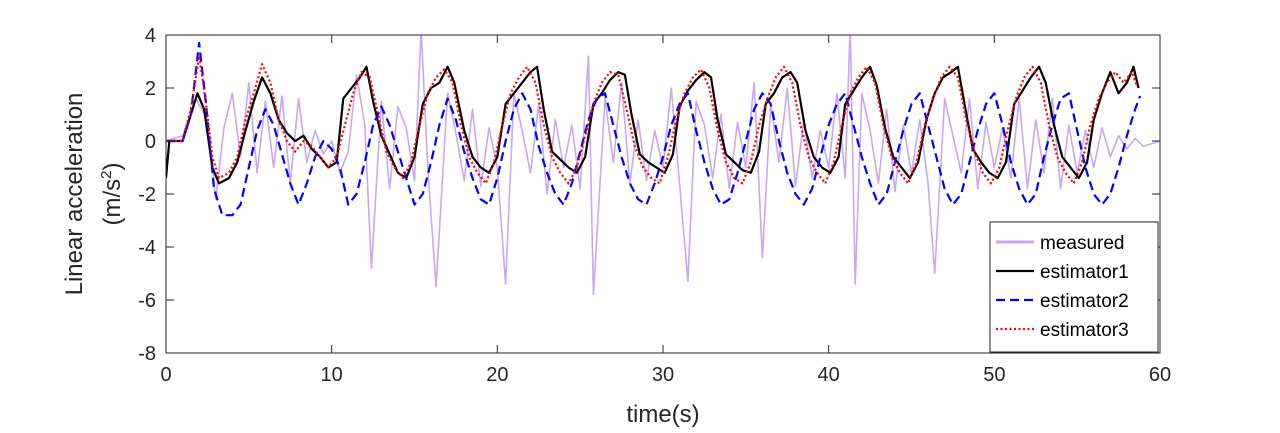 This screenshot has width=1280, height=433. I want to click on y-tick-label: -6, so click(147, 301).